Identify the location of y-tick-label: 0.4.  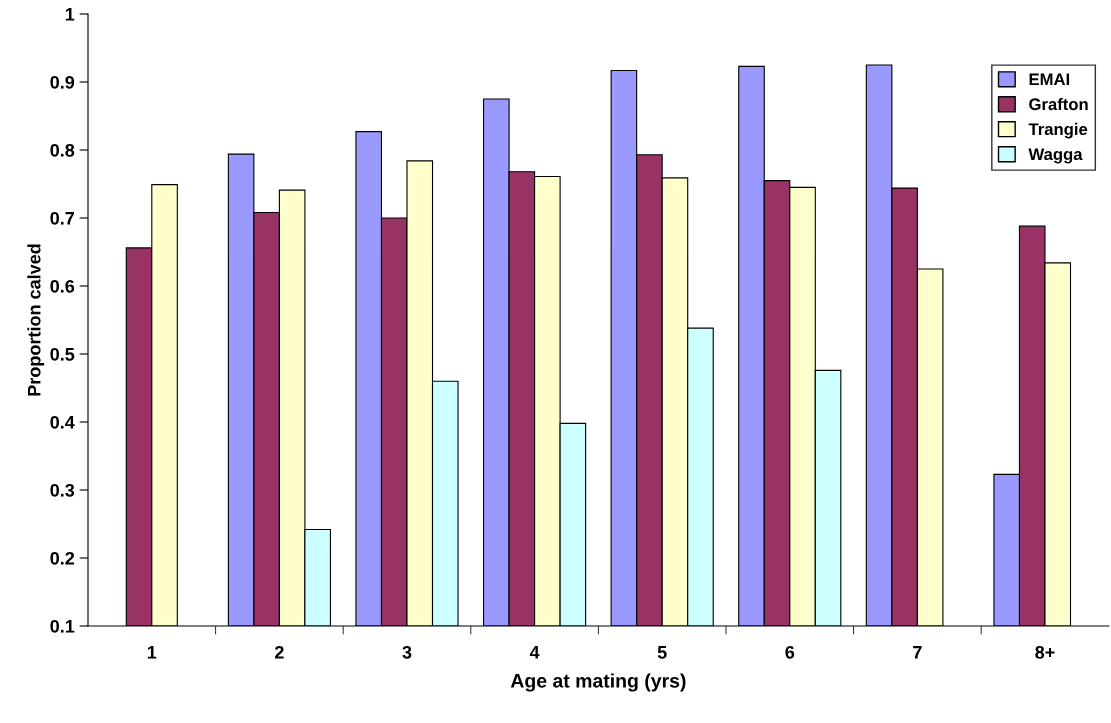
(62, 422).